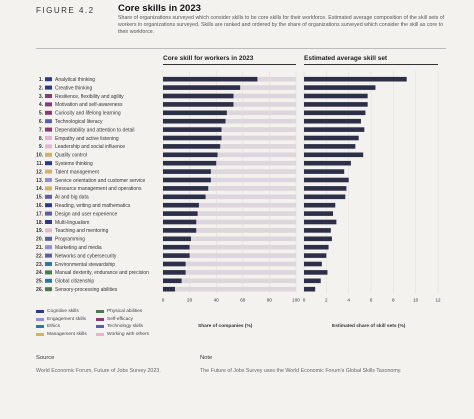 This screenshot has height=419, width=474. I want to click on left-tick-label: 80, so click(270, 299).